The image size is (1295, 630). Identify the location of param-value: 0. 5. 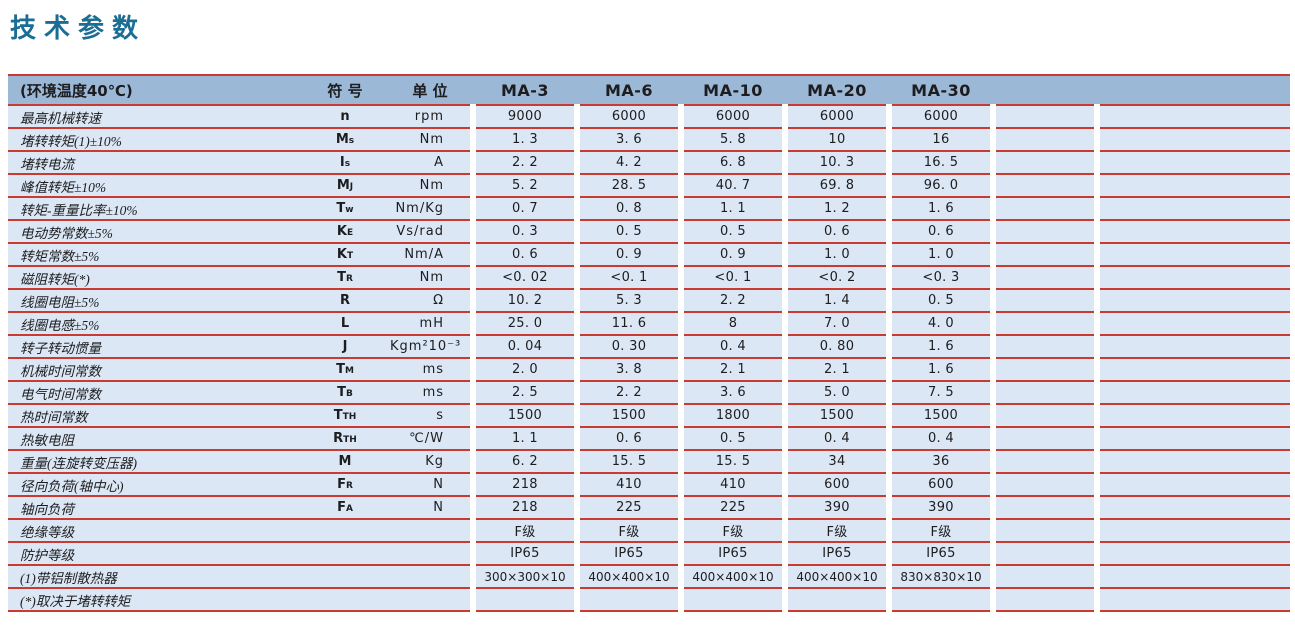
(629, 230).